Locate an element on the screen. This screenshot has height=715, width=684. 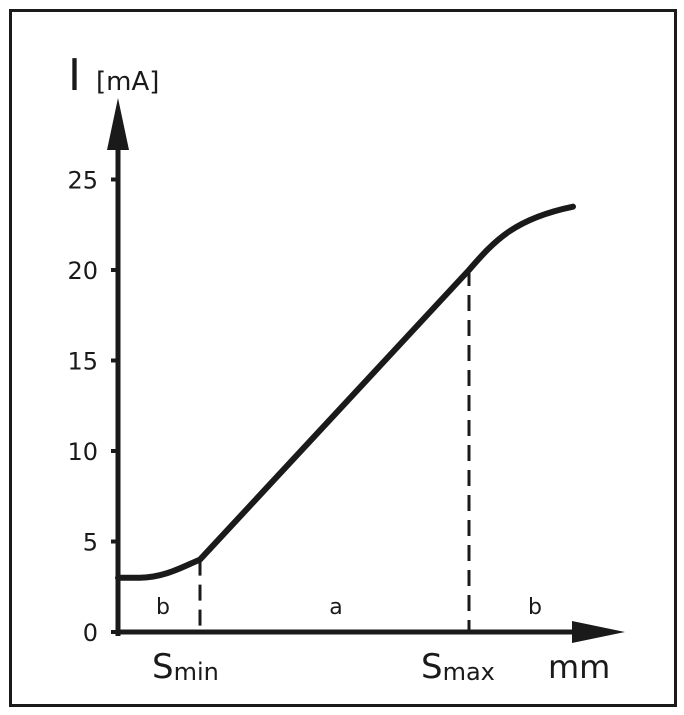
marker-label-s-max: Smax is located at coordinates (458, 667).